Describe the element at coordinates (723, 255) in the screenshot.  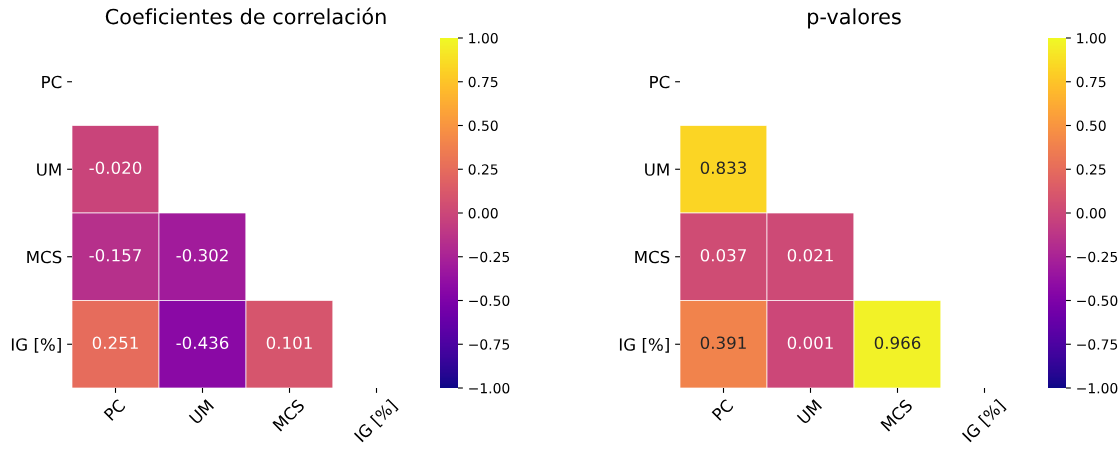
I see `data-label: 0.037` at that location.